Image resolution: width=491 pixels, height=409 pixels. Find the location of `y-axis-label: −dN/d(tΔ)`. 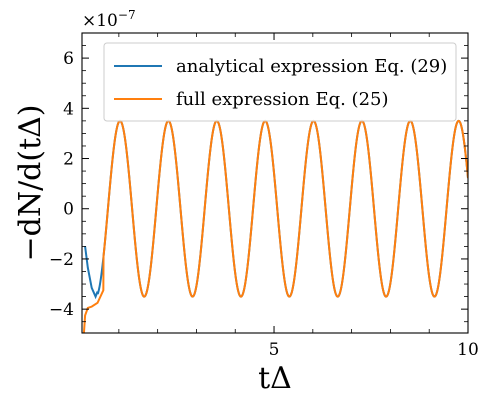

y-axis-label: −dN/d(tΔ) is located at coordinates (30, 182).